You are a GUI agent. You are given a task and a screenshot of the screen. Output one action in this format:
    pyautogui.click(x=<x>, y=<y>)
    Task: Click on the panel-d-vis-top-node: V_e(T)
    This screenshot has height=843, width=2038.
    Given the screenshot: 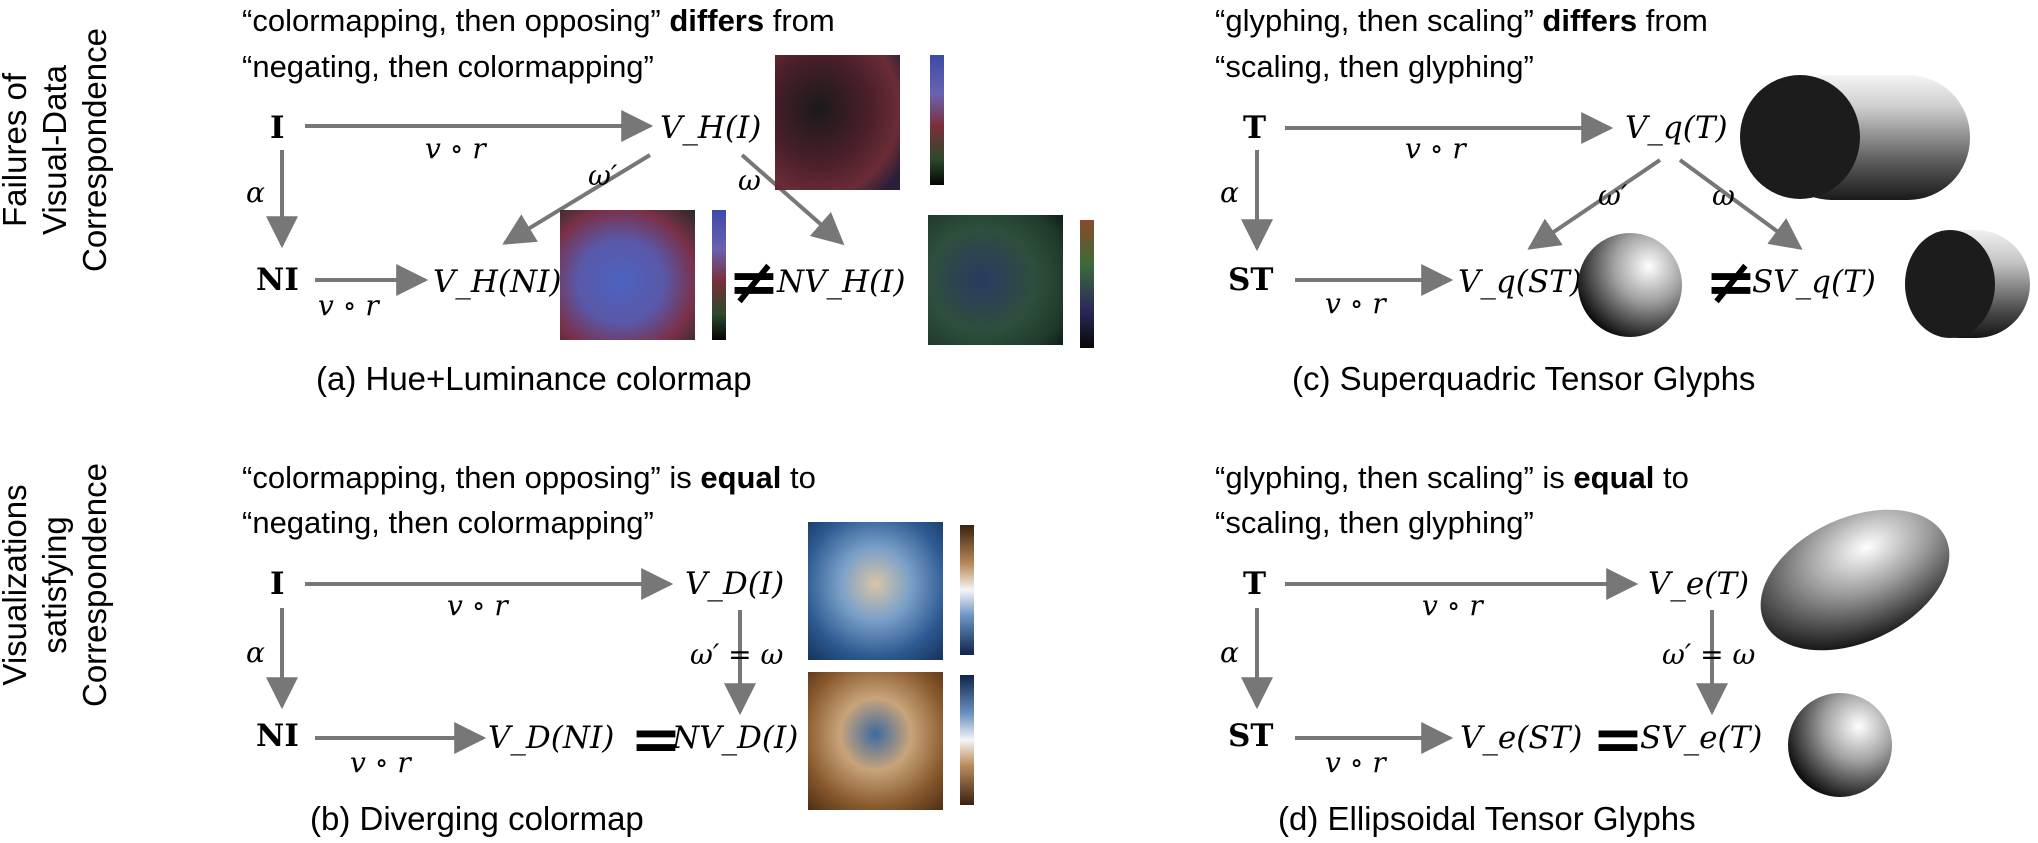 What is the action you would take?
    pyautogui.click(x=1698, y=584)
    